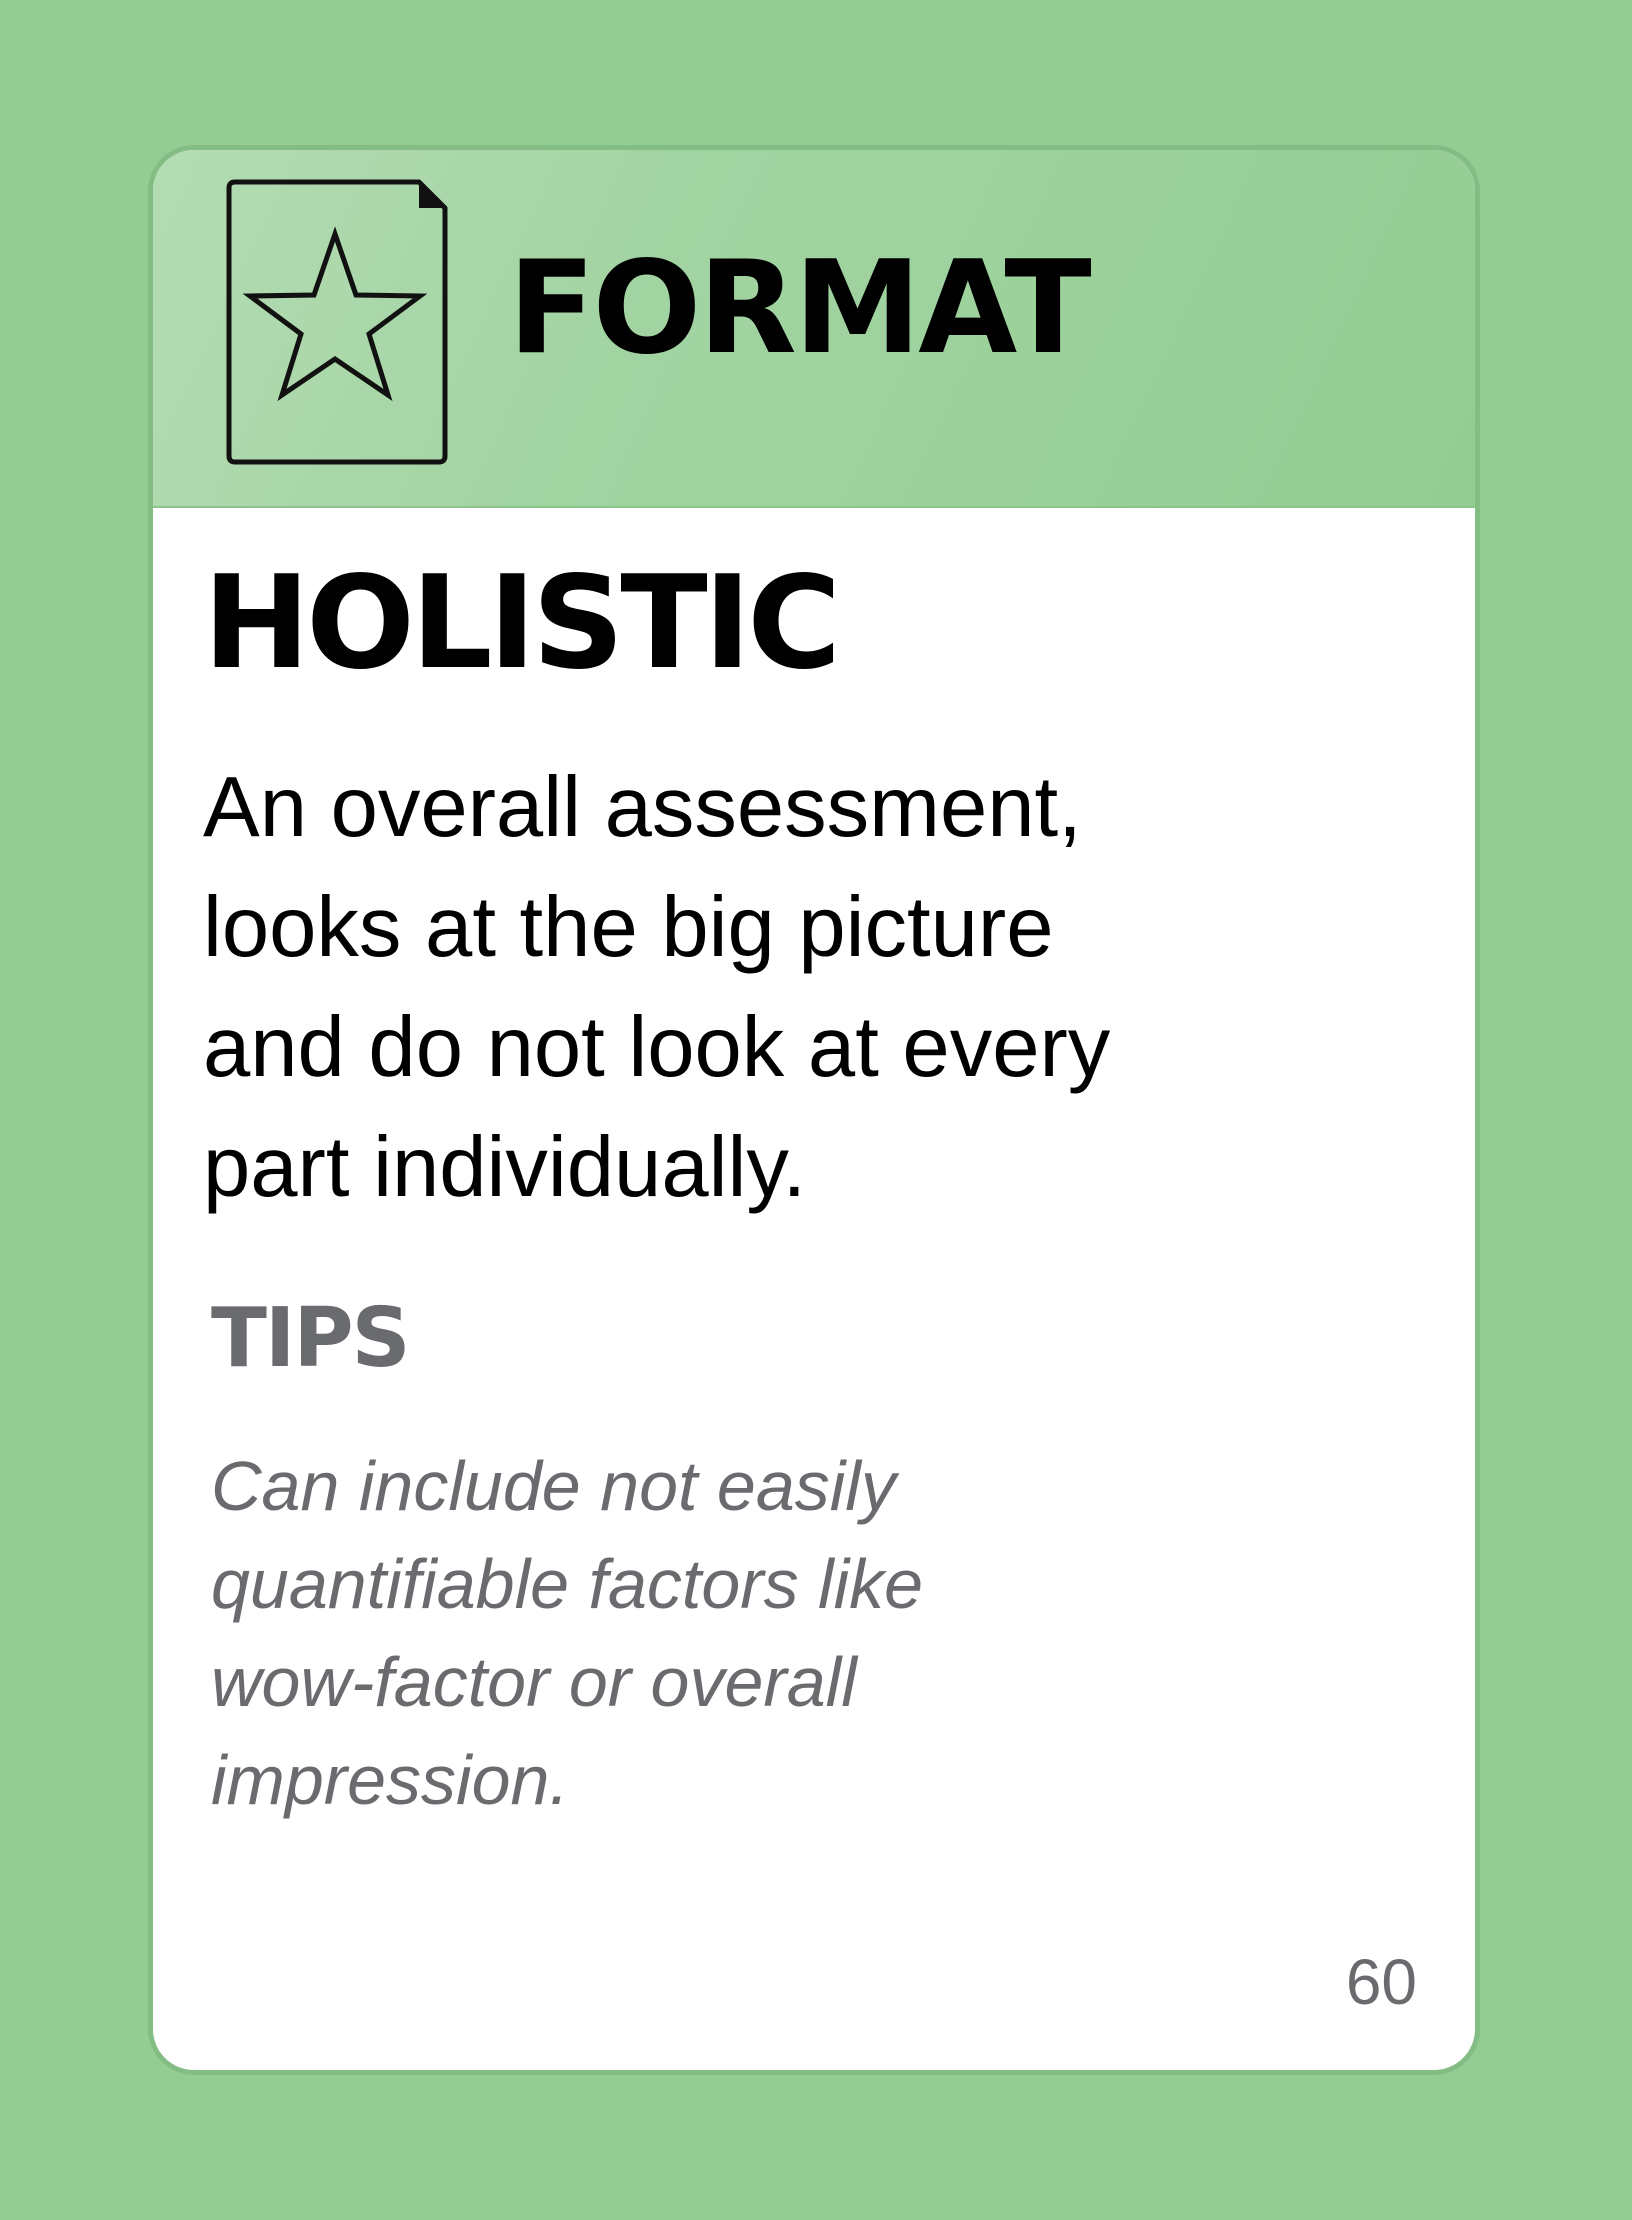 This screenshot has height=2220, width=1632. I want to click on card-header: FORMAT, so click(814, 329).